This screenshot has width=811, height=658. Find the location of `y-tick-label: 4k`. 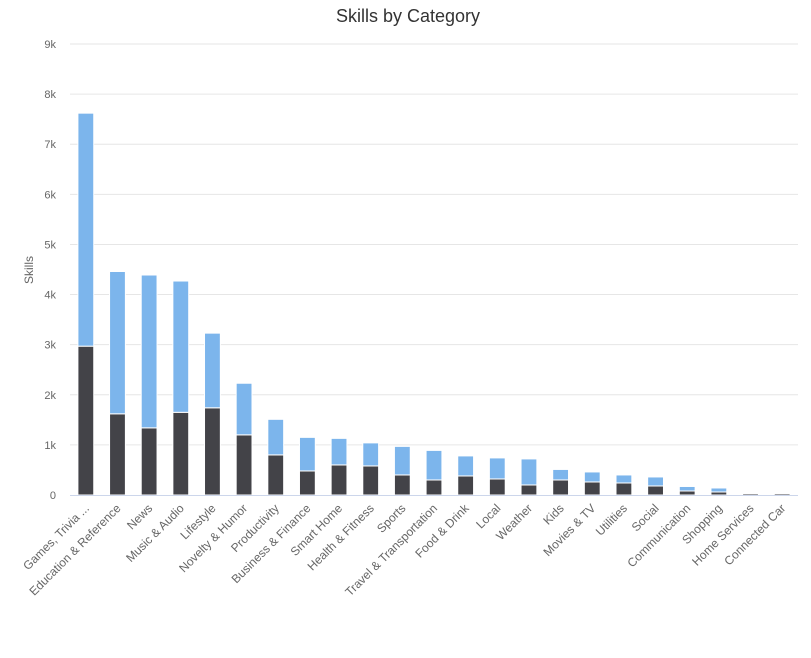

y-tick-label: 4k is located at coordinates (50, 296).